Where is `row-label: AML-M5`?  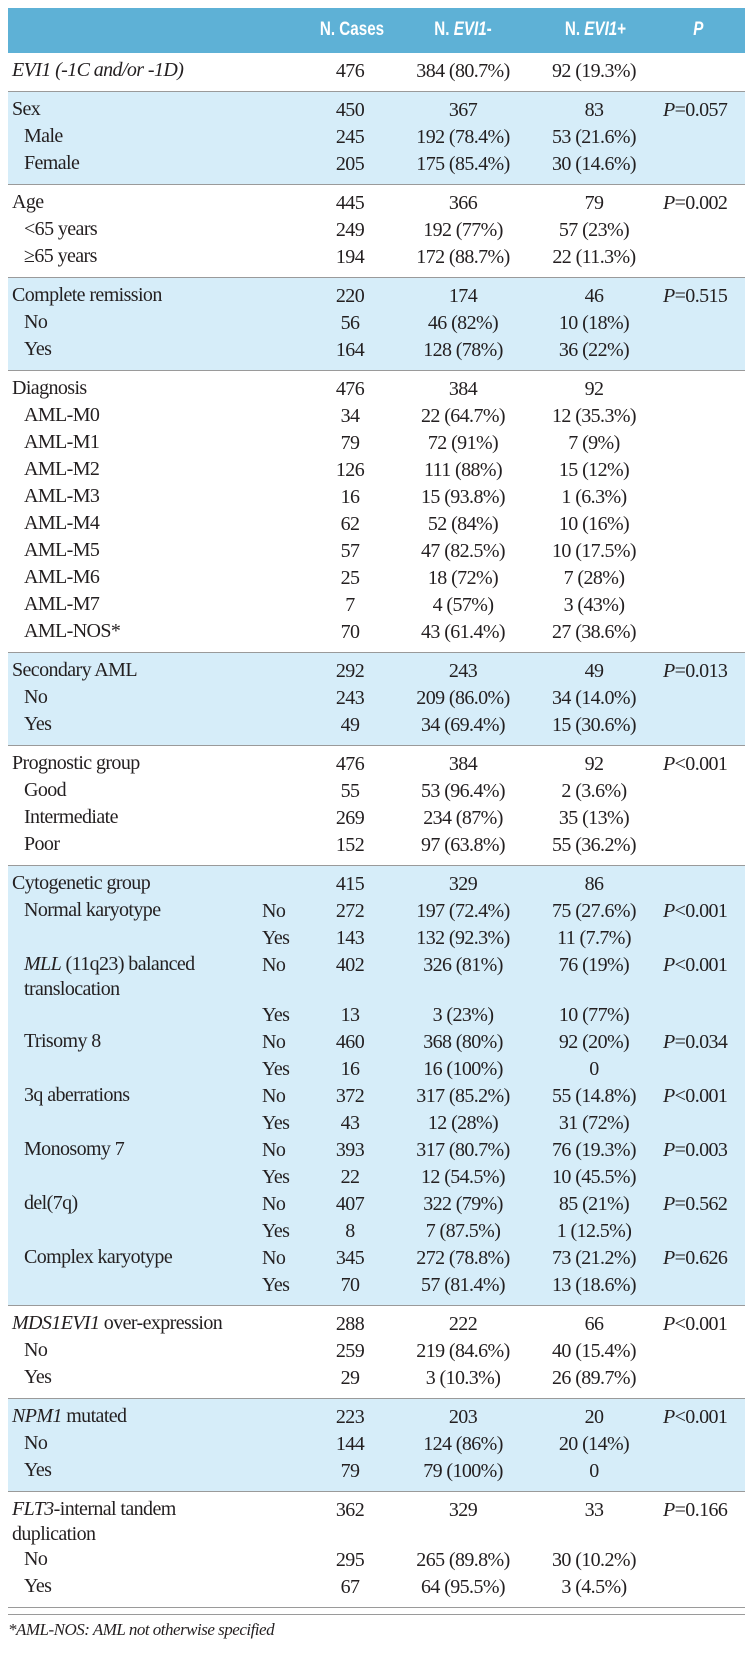 row-label: AML-M5 is located at coordinates (149, 550).